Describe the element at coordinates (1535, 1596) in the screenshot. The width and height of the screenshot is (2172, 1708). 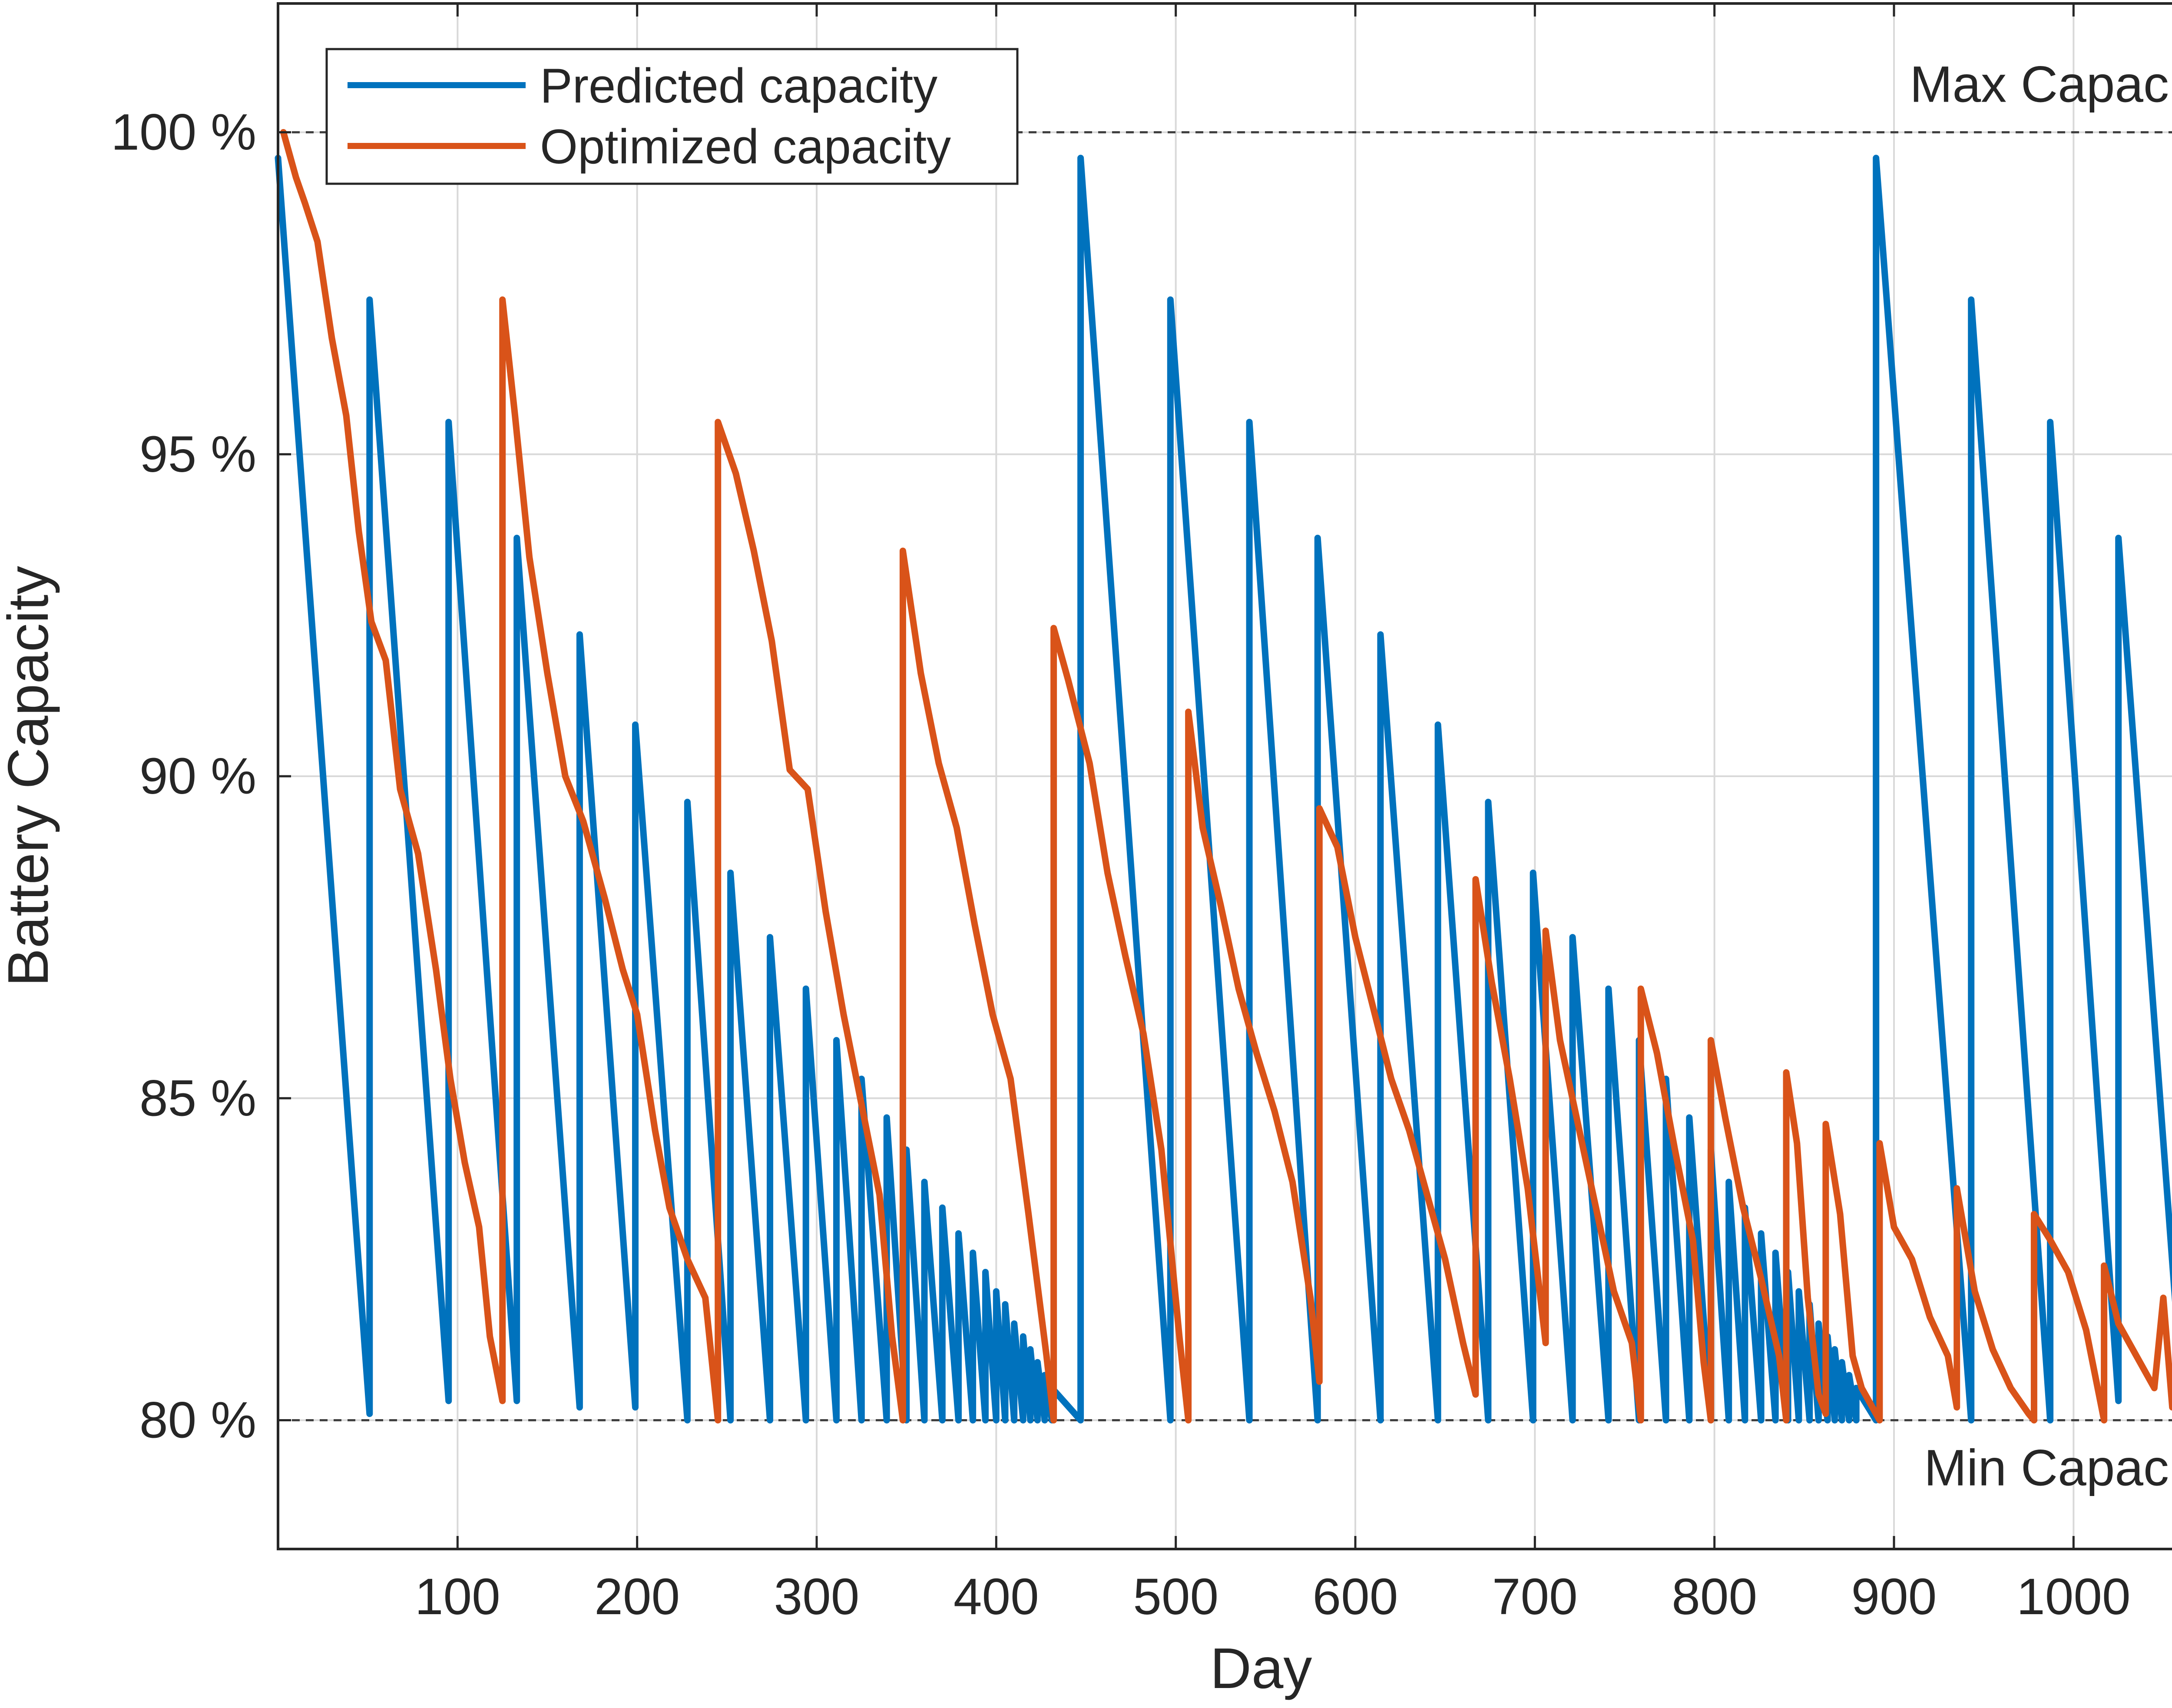
I see `x-tick-label: 700` at that location.